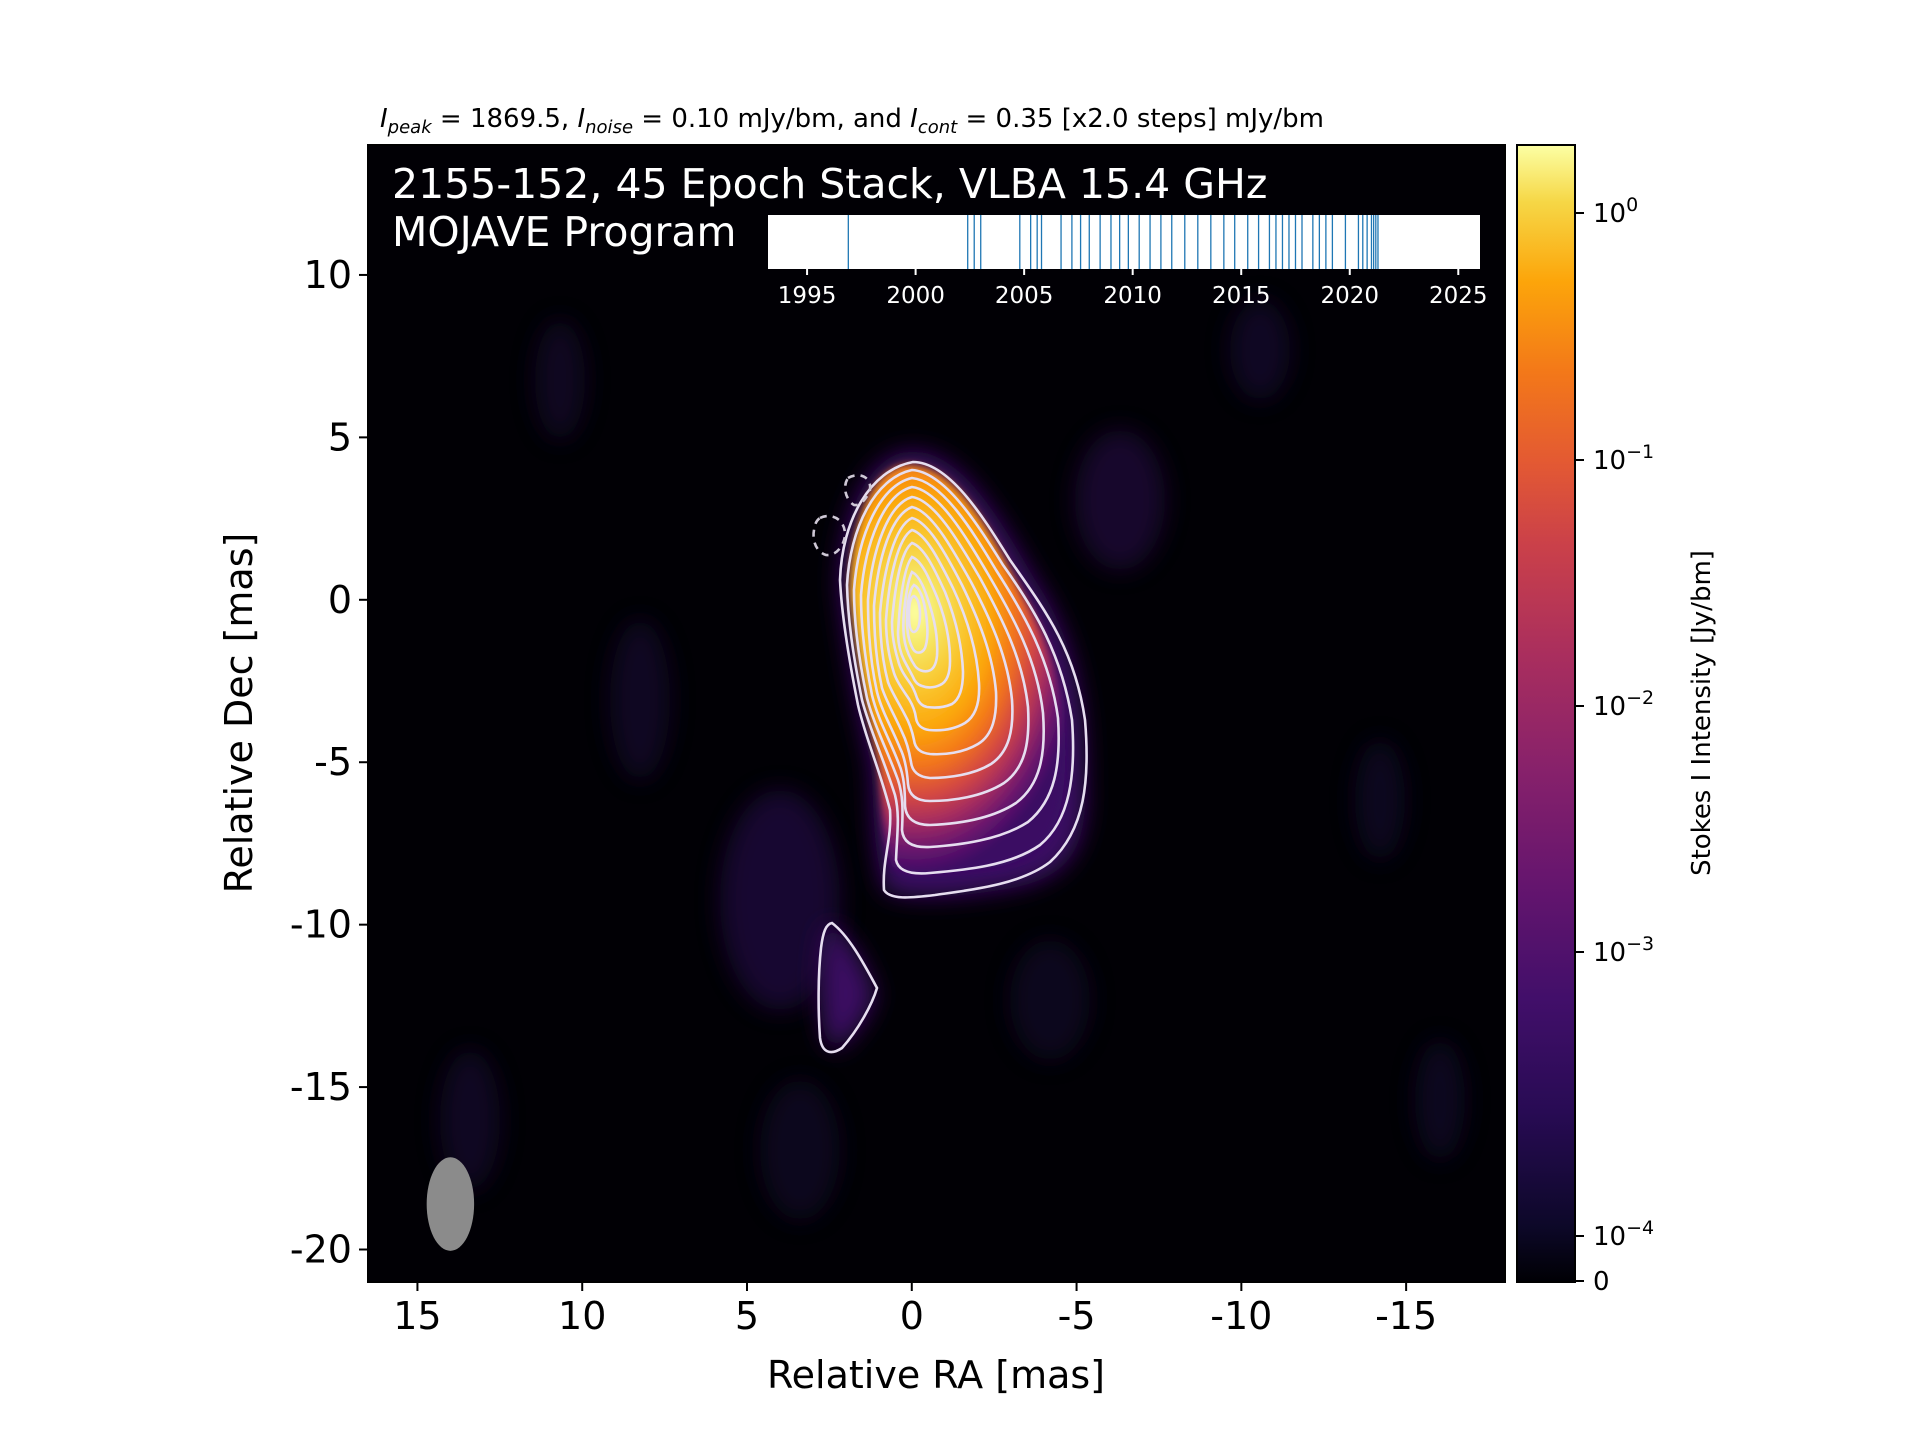  What do you see at coordinates (747, 1316) in the screenshot?
I see `x-tick-label: 5` at bounding box center [747, 1316].